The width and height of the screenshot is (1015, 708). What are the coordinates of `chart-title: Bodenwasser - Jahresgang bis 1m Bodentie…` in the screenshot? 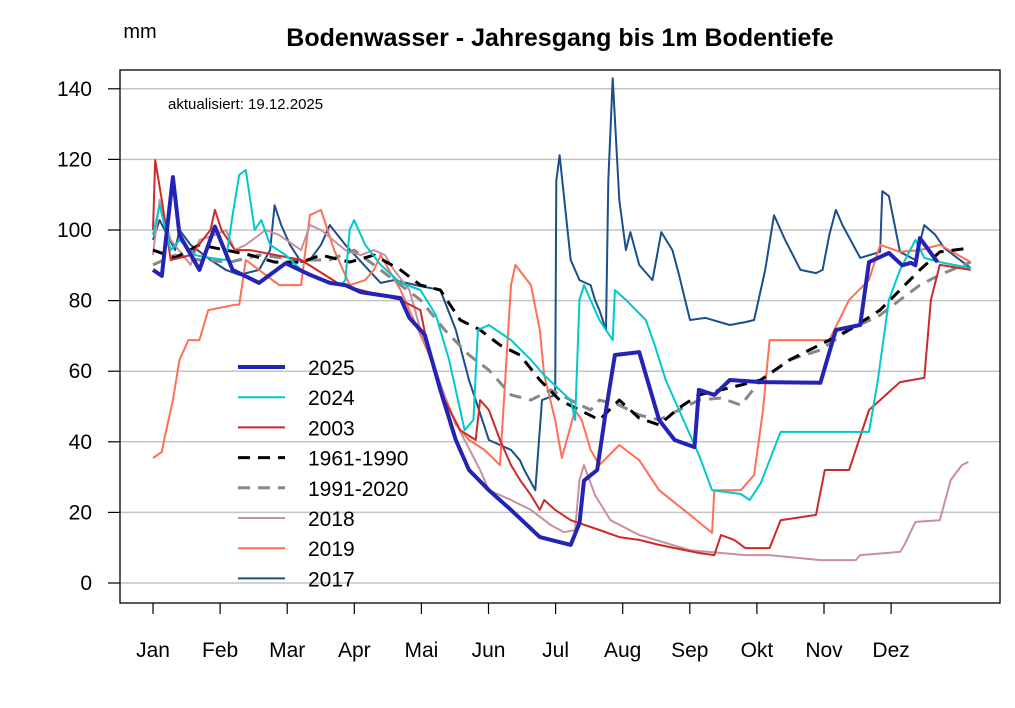 It's located at (559, 38).